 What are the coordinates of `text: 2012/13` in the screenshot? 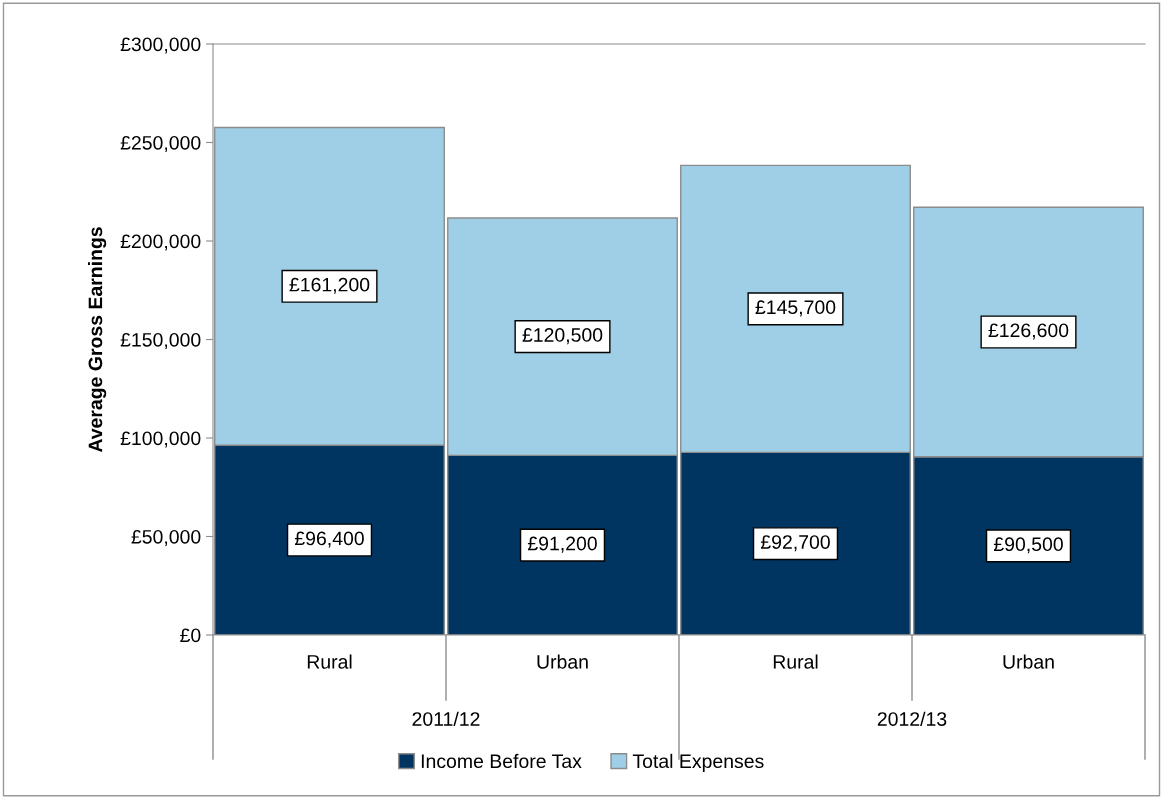 It's located at (912, 718).